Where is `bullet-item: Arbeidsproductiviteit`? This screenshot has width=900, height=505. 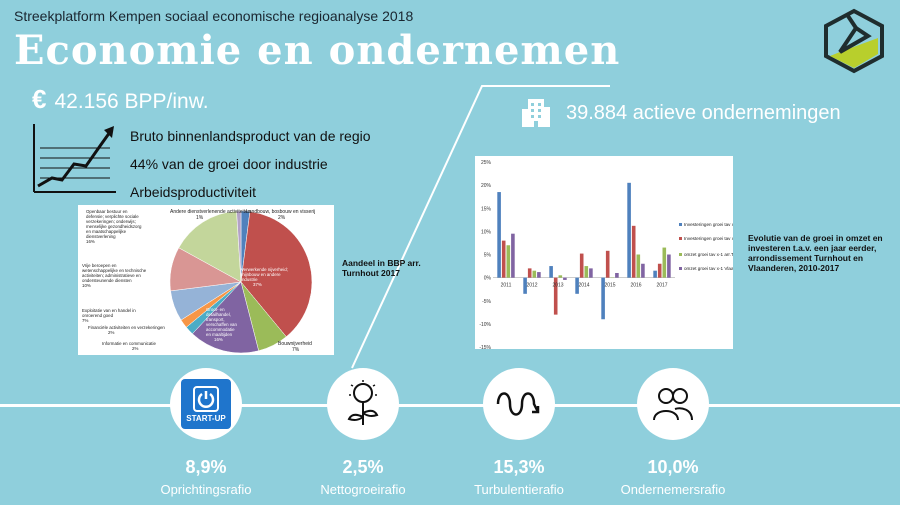 bullet-item: Arbeidsproductiviteit is located at coordinates (193, 192).